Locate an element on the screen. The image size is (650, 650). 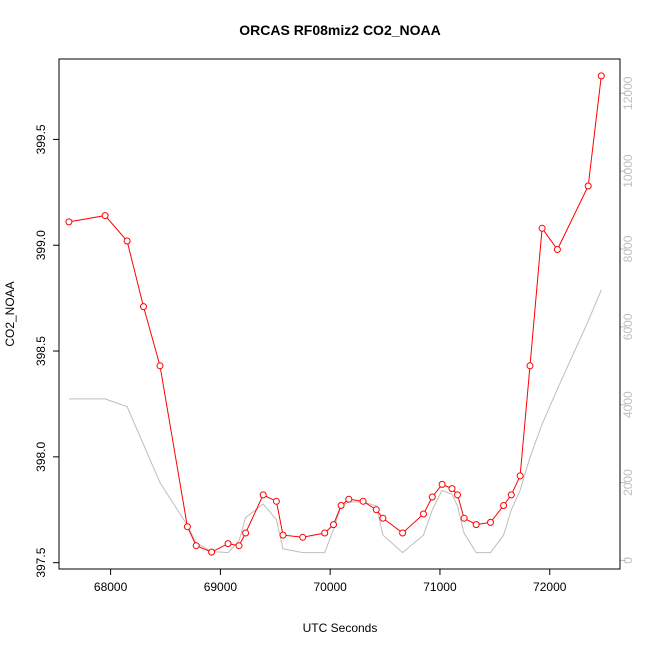
y-axis-right: 0 2000 4000 6000 8000 10000 12000 is located at coordinates (627, 320).